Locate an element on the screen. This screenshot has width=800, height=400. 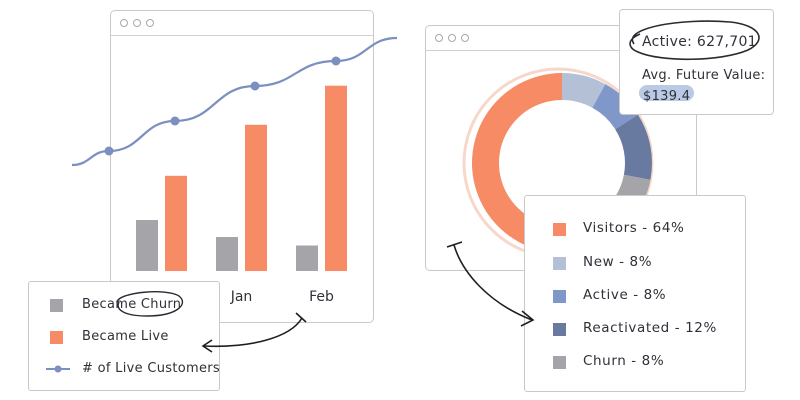
avg-future-value-text: $139.4 is located at coordinates (667, 96).